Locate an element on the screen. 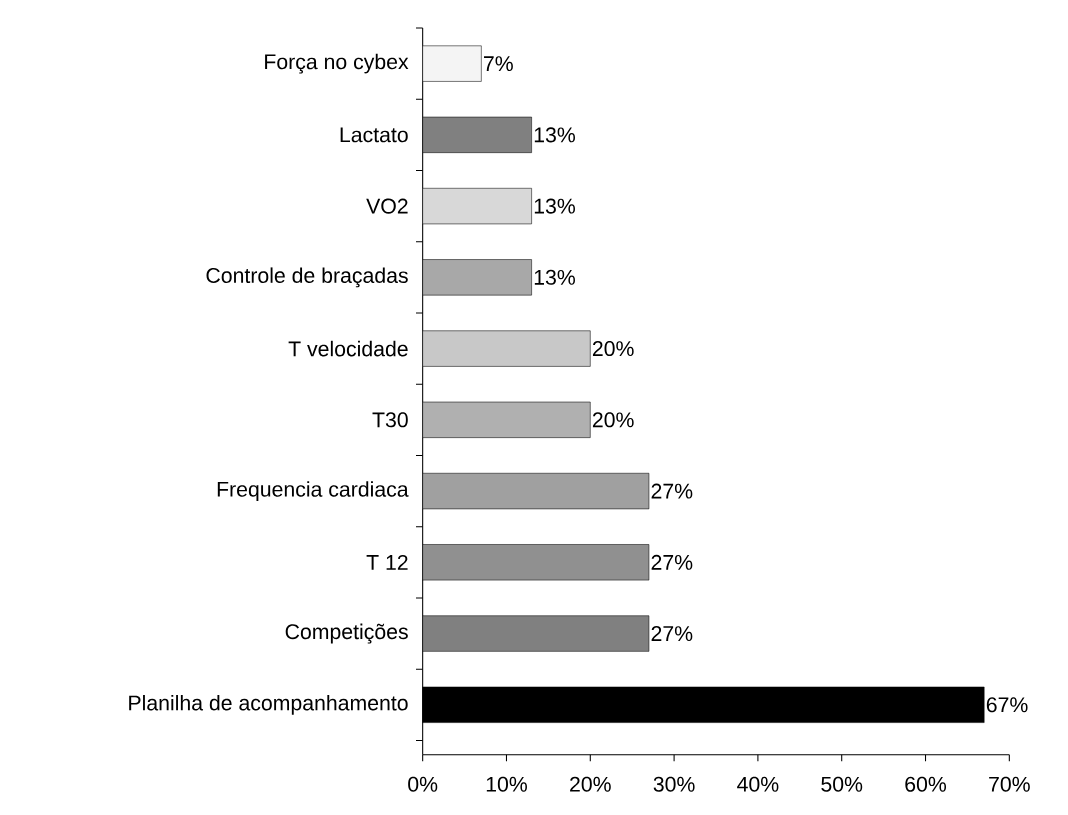  y-tick-label: Competições is located at coordinates (346, 633).